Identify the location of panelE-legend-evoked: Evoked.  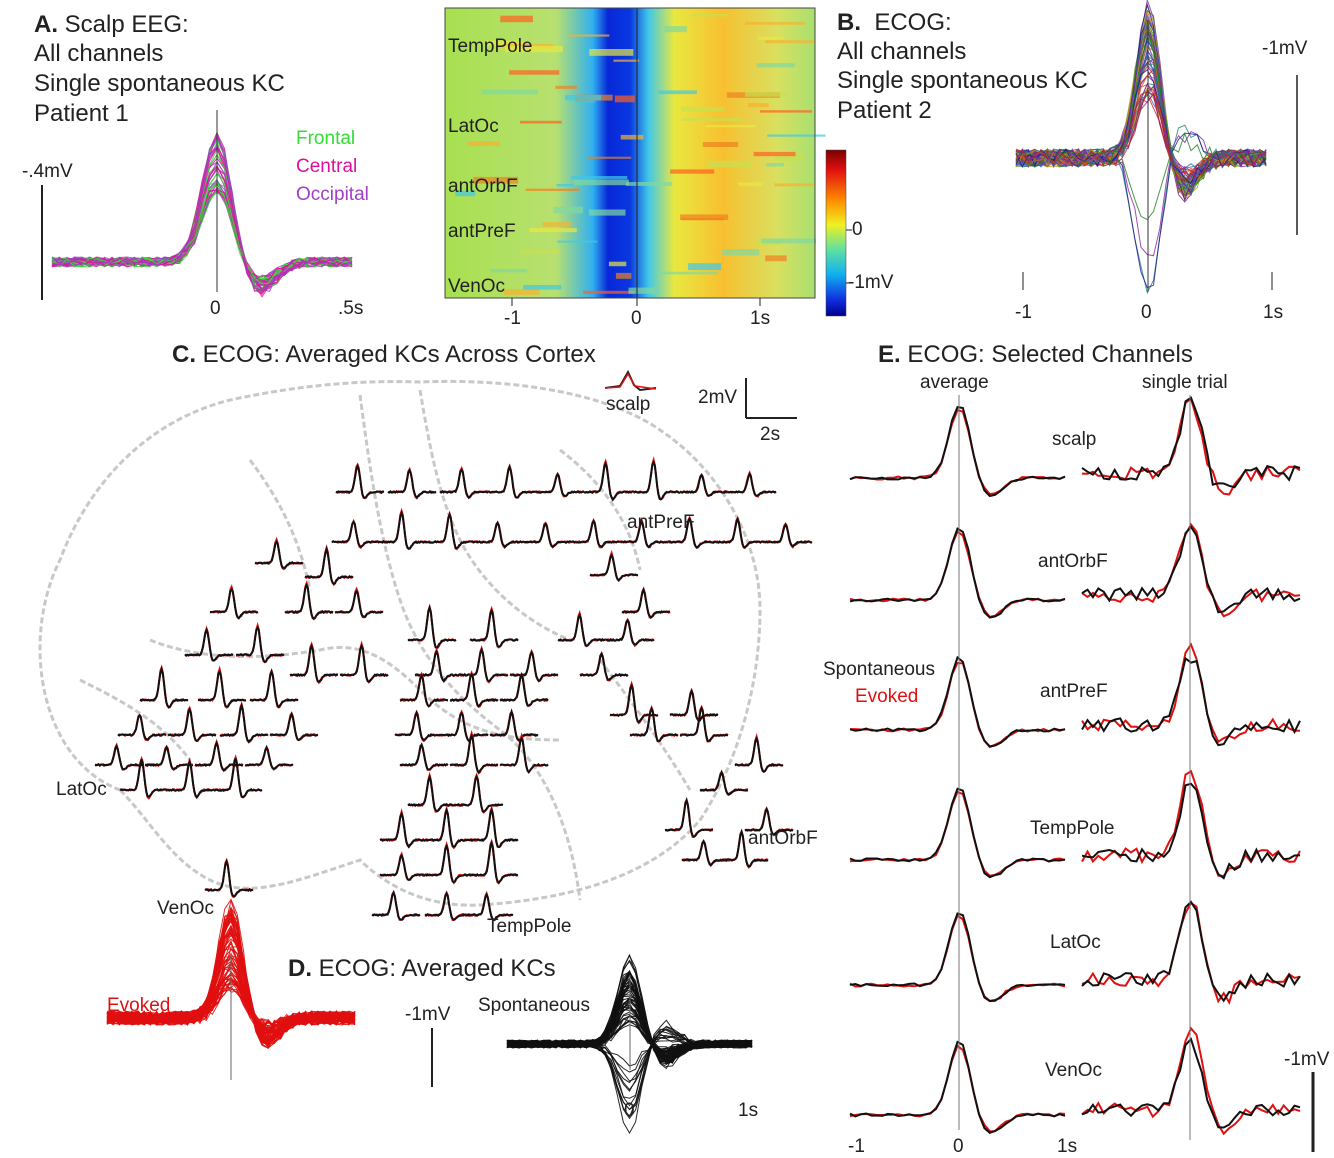
(887, 696).